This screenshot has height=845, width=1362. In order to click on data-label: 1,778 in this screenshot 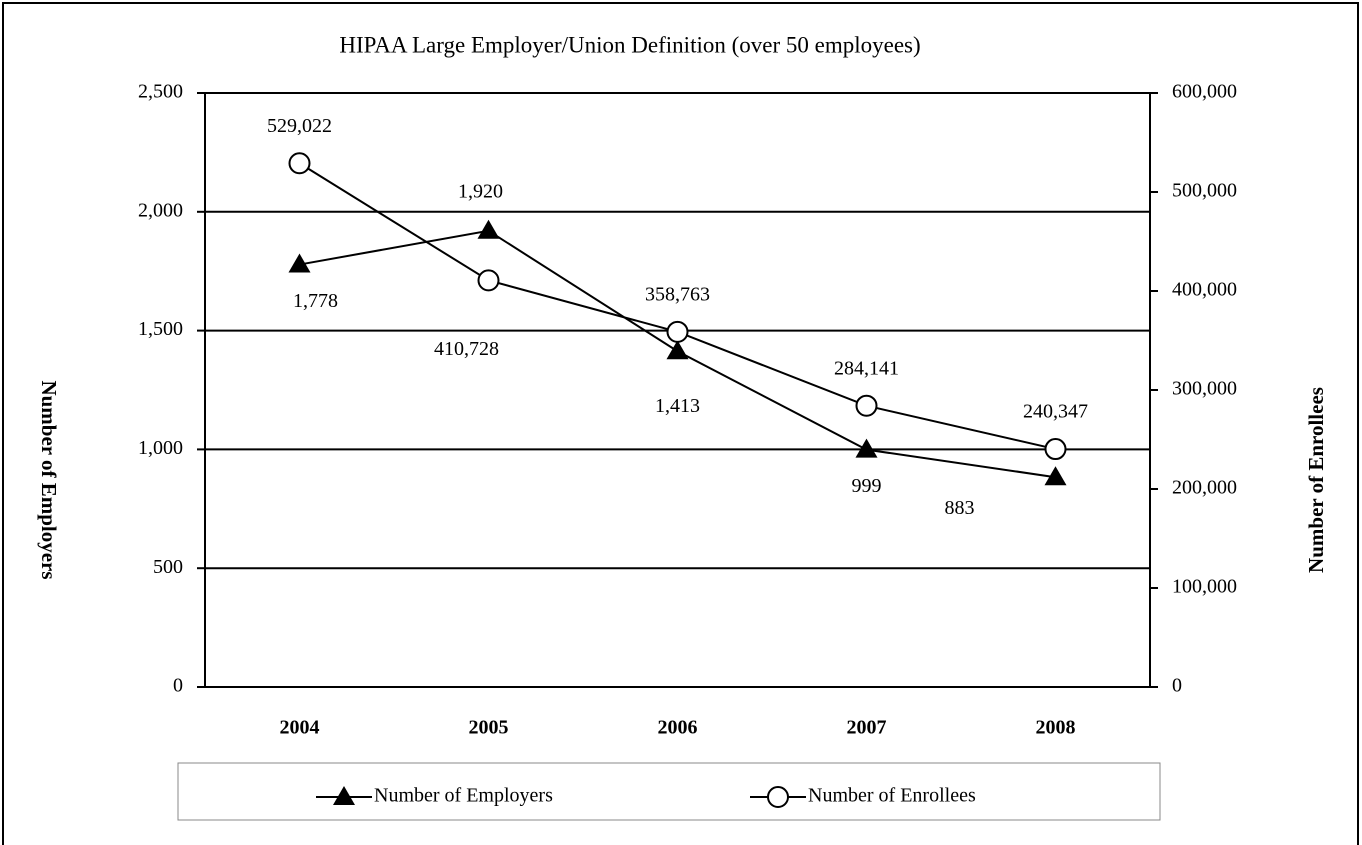, I will do `click(315, 301)`.